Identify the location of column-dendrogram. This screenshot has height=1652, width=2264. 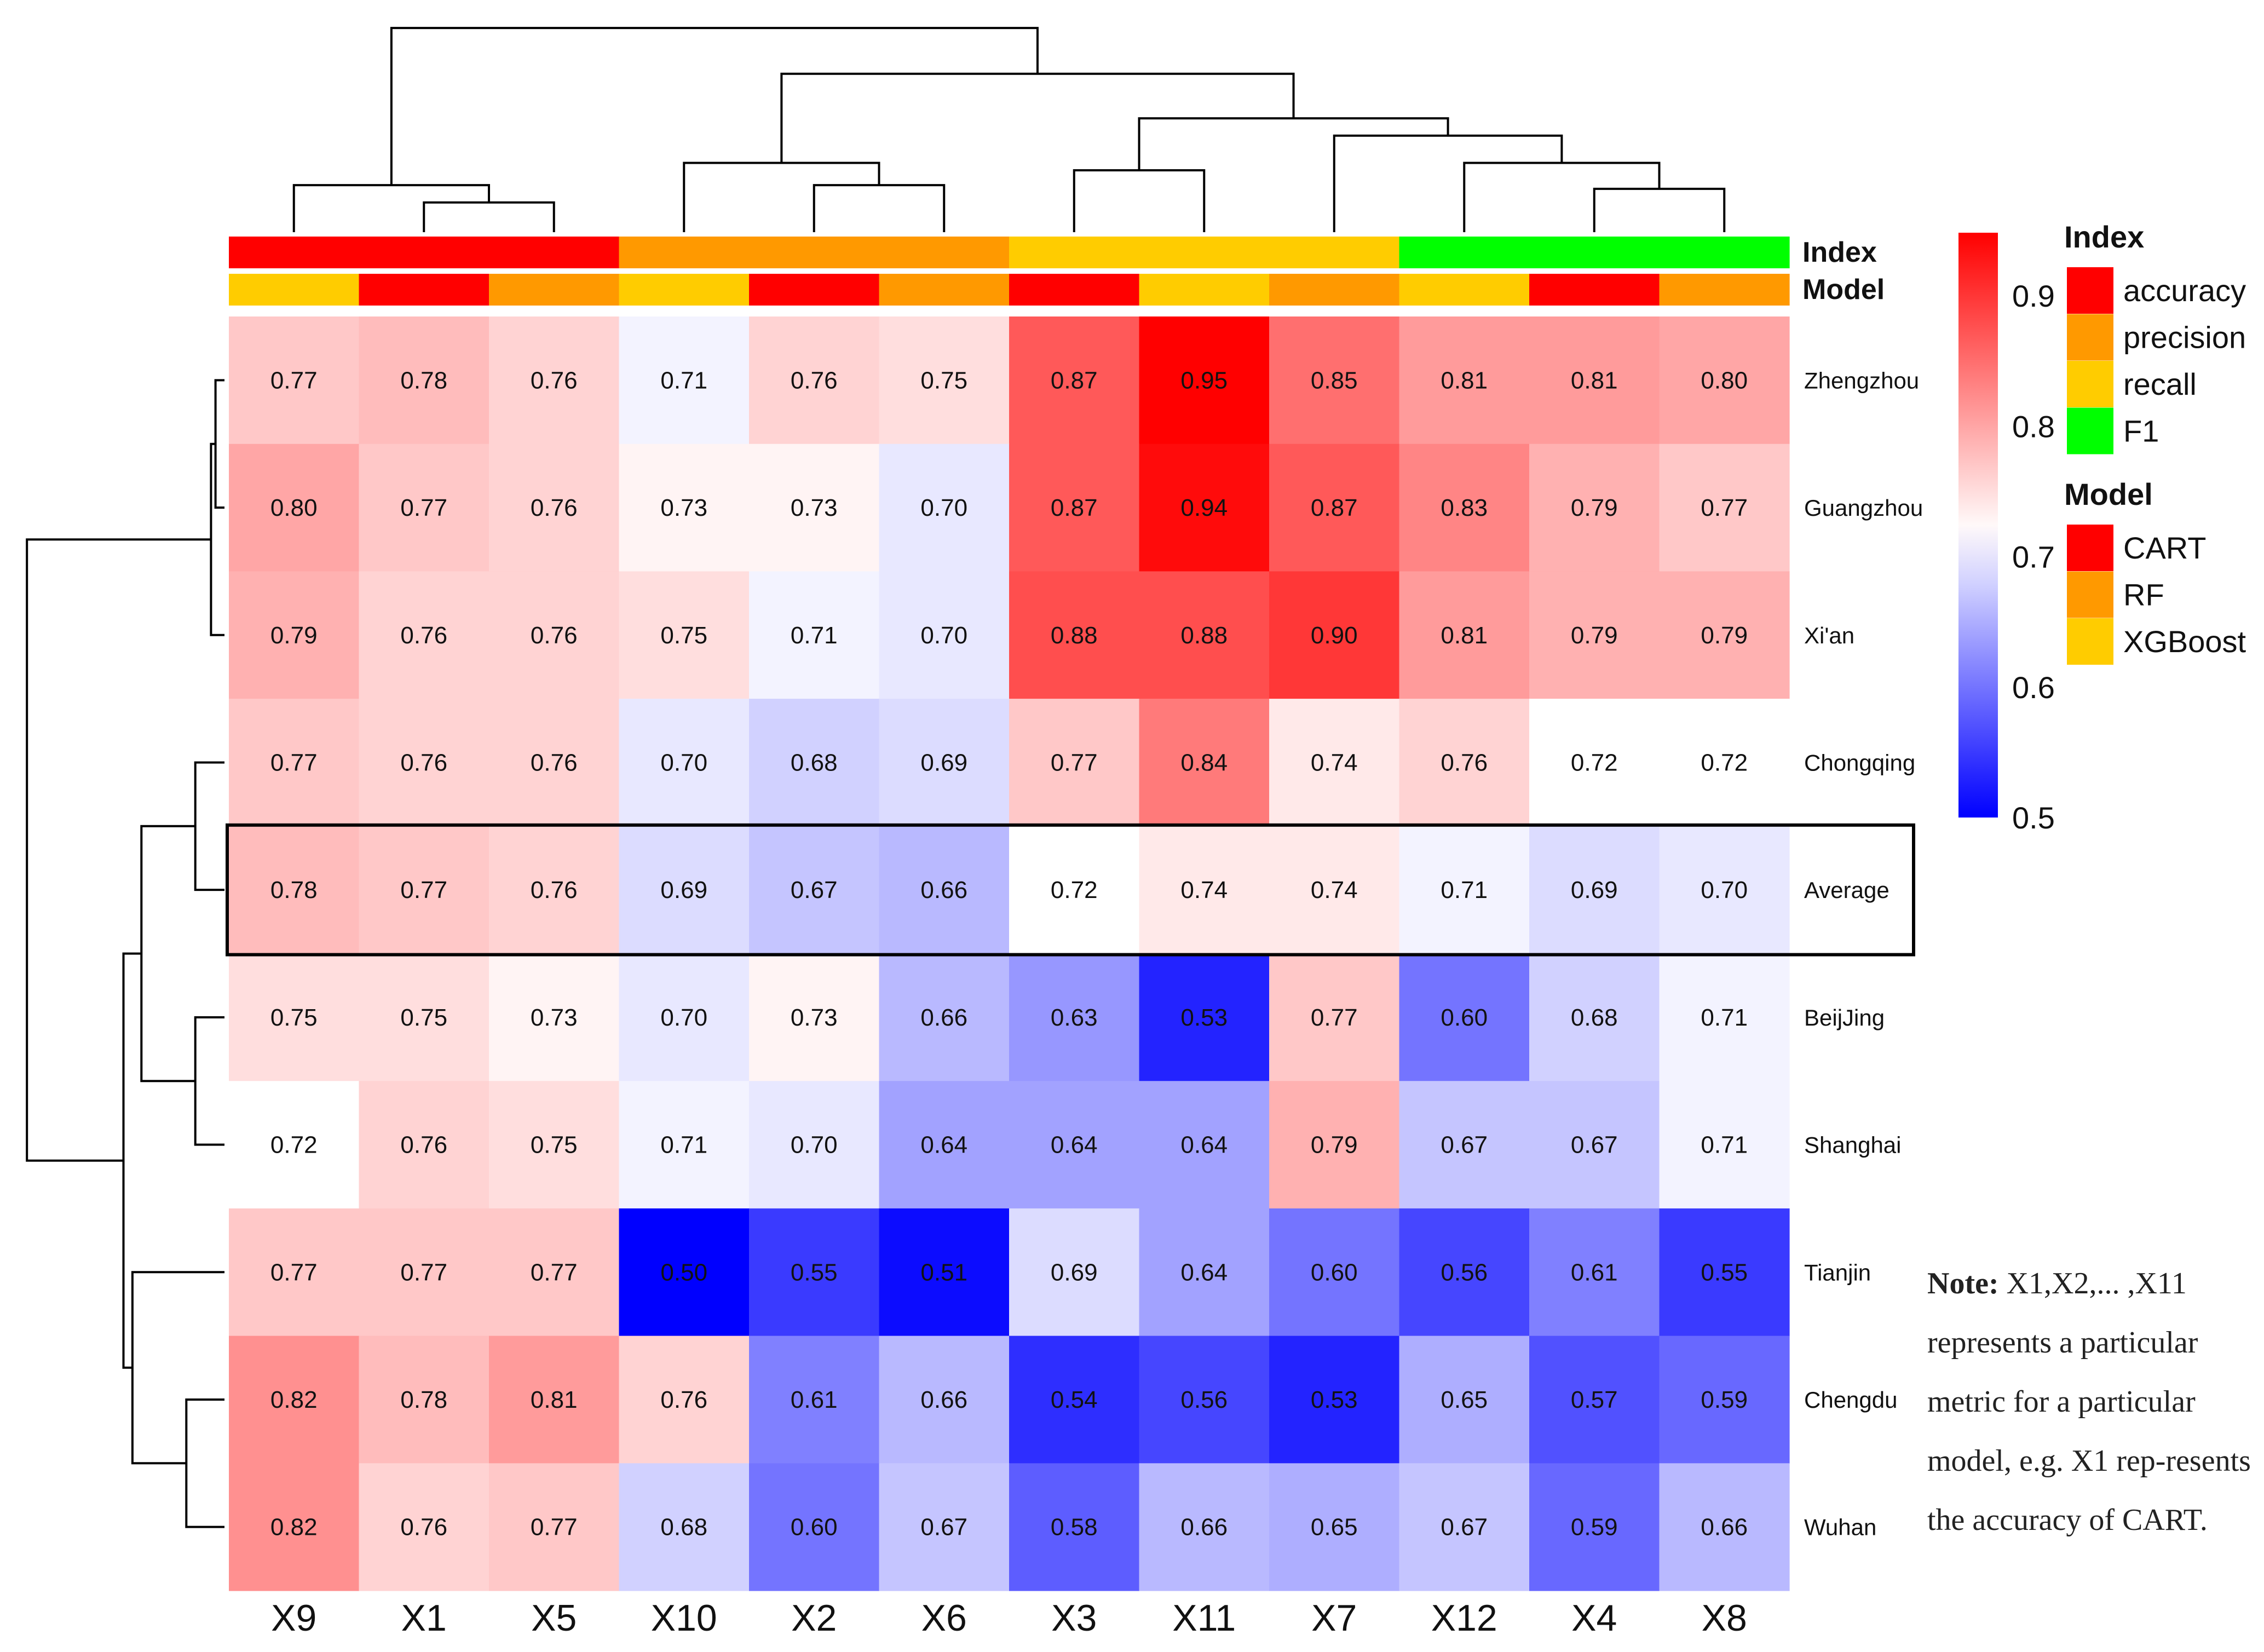
(1009, 129).